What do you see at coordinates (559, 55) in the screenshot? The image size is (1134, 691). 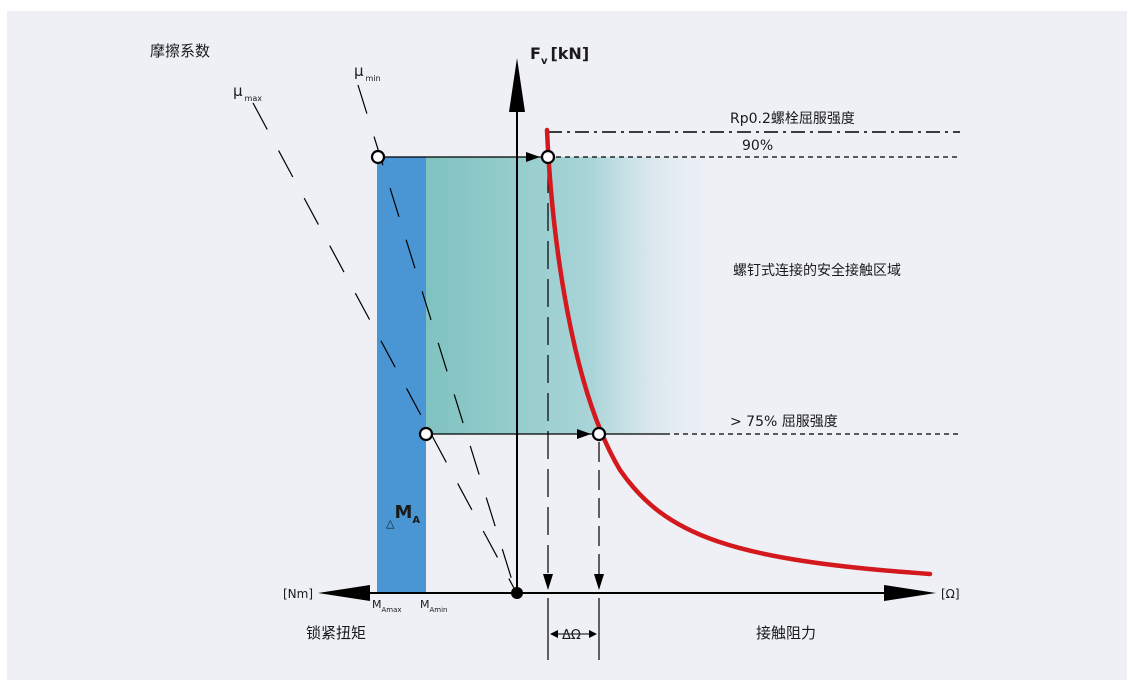 I see `force-axis-label: Fv [kN]` at bounding box center [559, 55].